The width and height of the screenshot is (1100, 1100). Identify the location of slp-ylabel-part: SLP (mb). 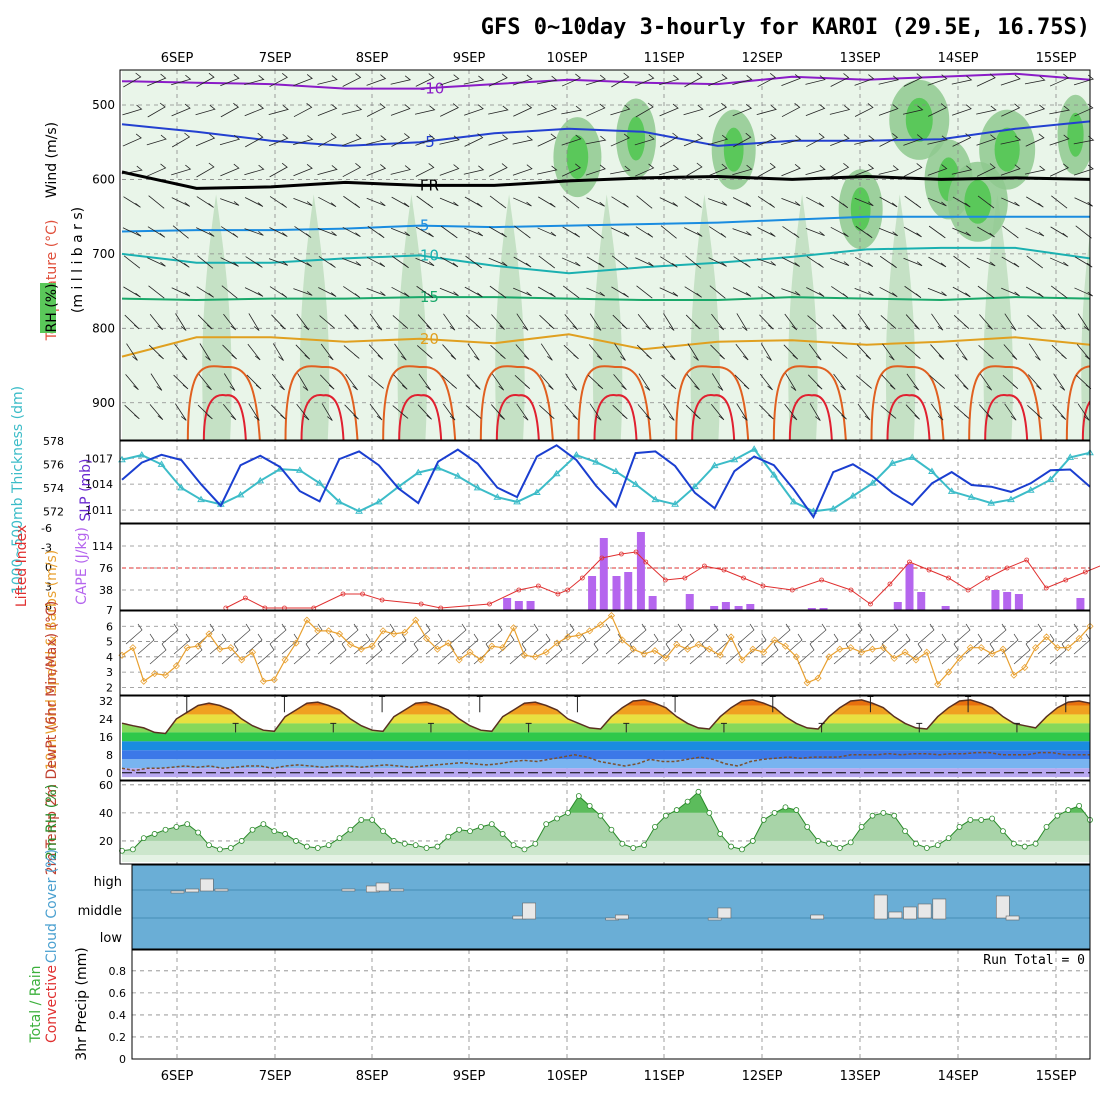
(86, 489).